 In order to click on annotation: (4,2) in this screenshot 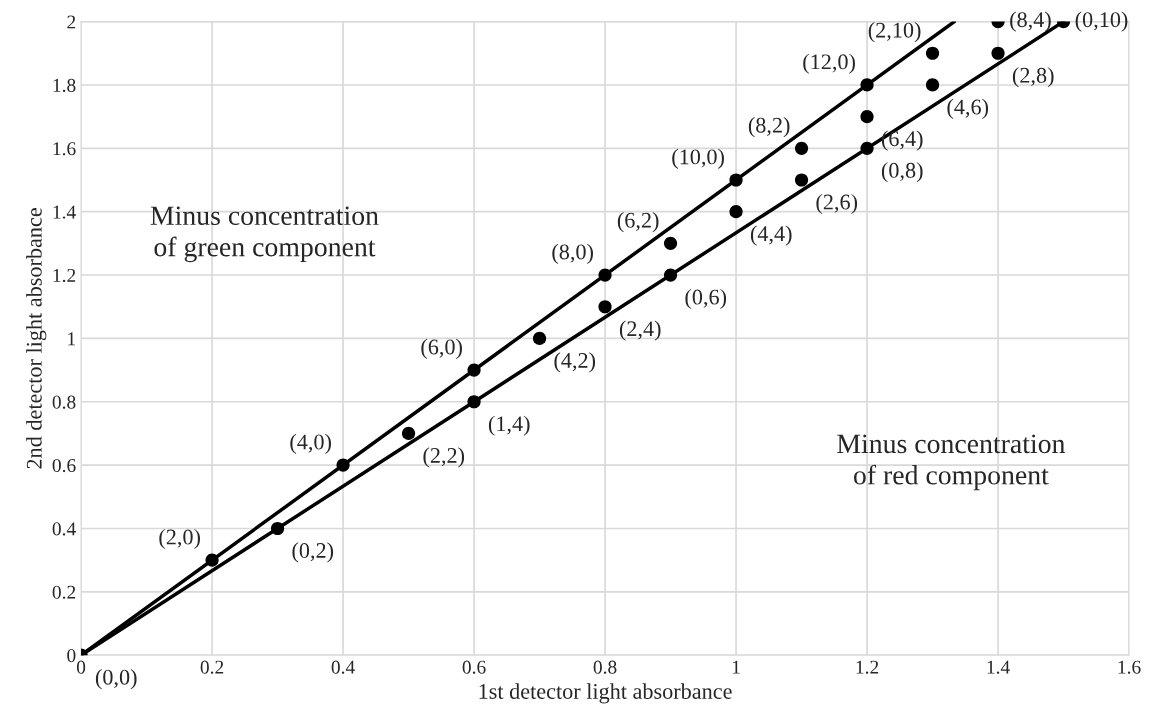, I will do `click(575, 362)`.